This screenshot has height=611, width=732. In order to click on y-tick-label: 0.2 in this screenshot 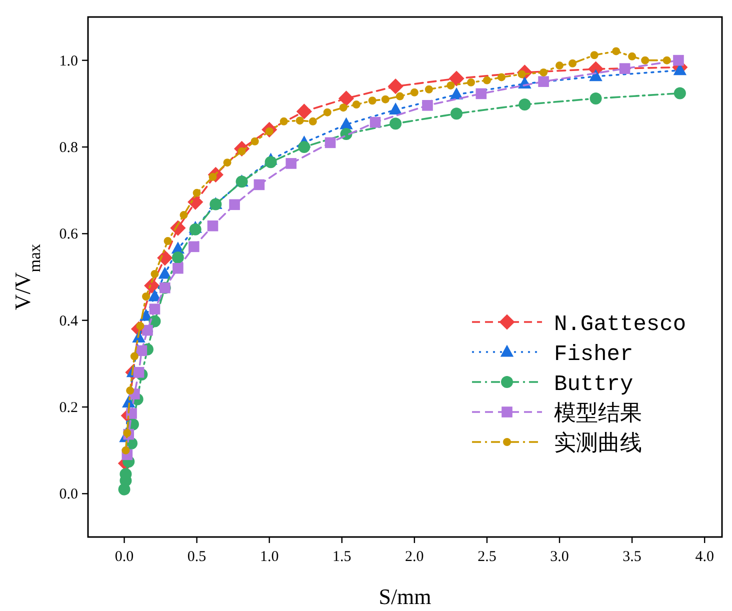, I will do `click(68, 408)`.